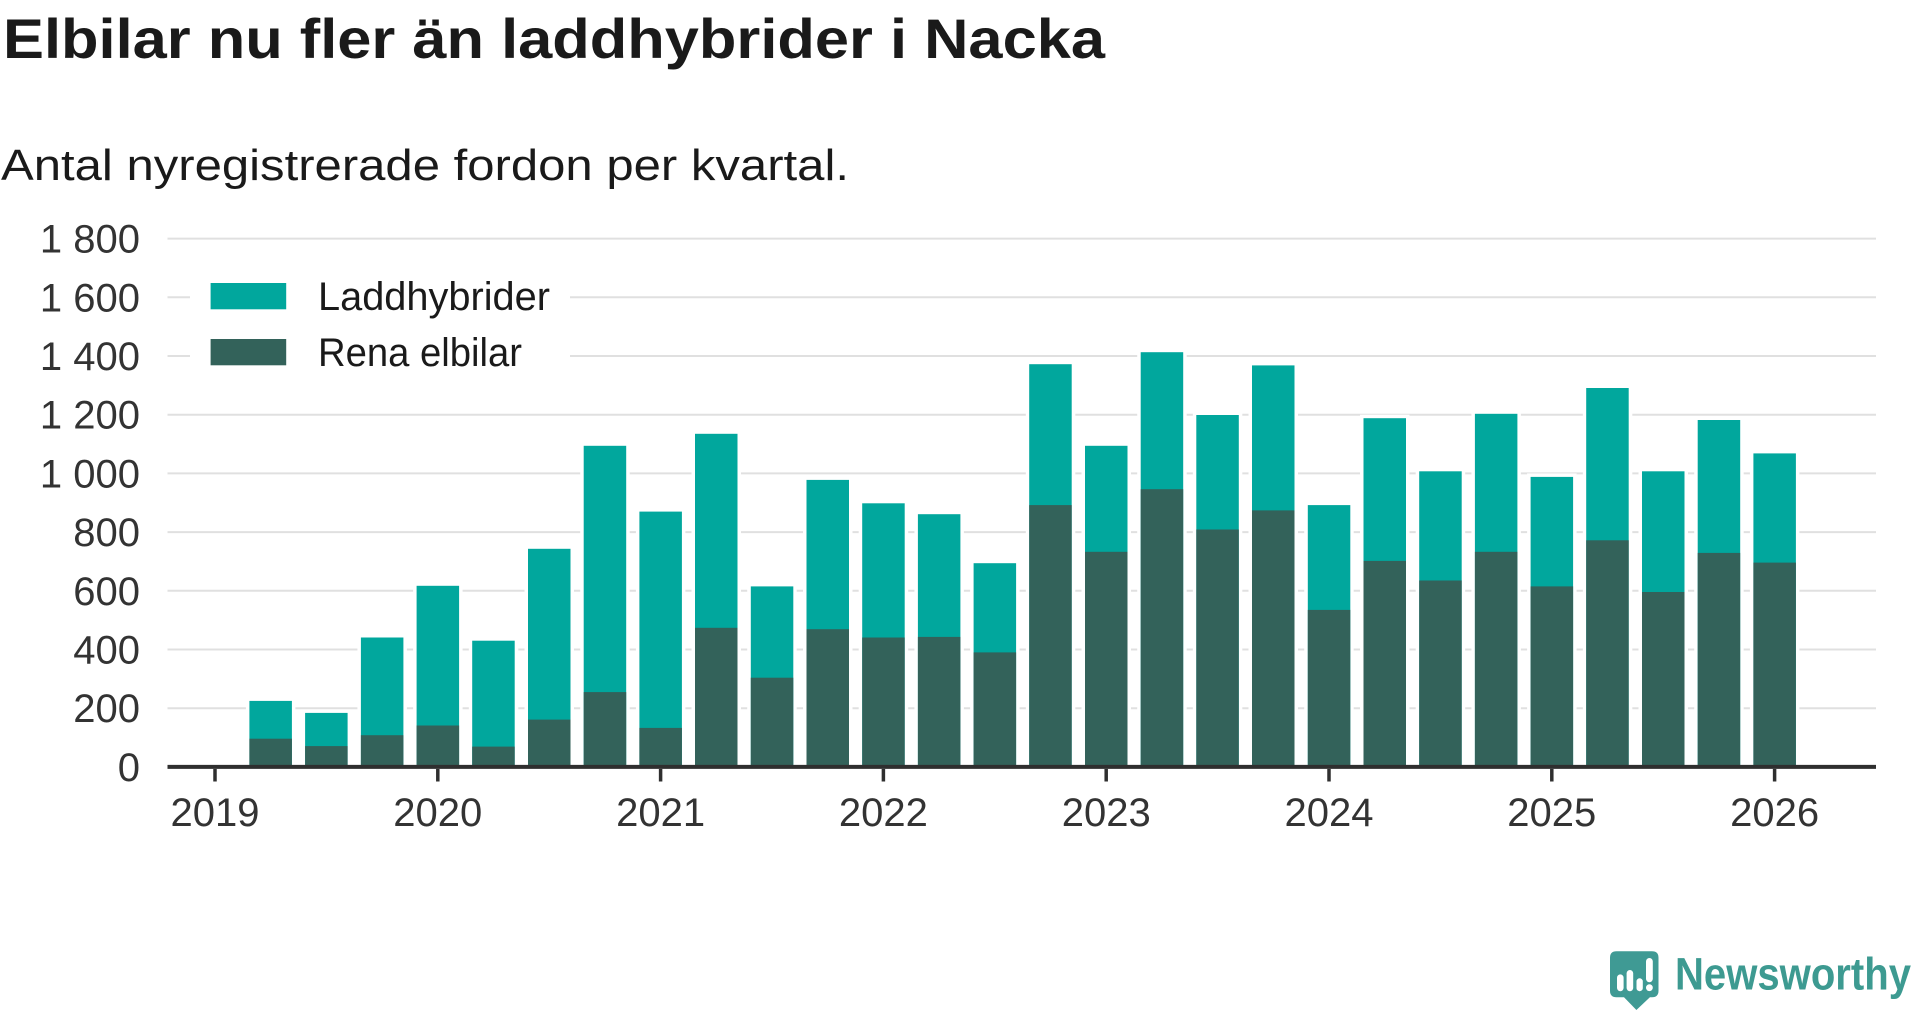 The width and height of the screenshot is (1920, 1010). What do you see at coordinates (883, 813) in the screenshot?
I see `svg-text: 2022` at bounding box center [883, 813].